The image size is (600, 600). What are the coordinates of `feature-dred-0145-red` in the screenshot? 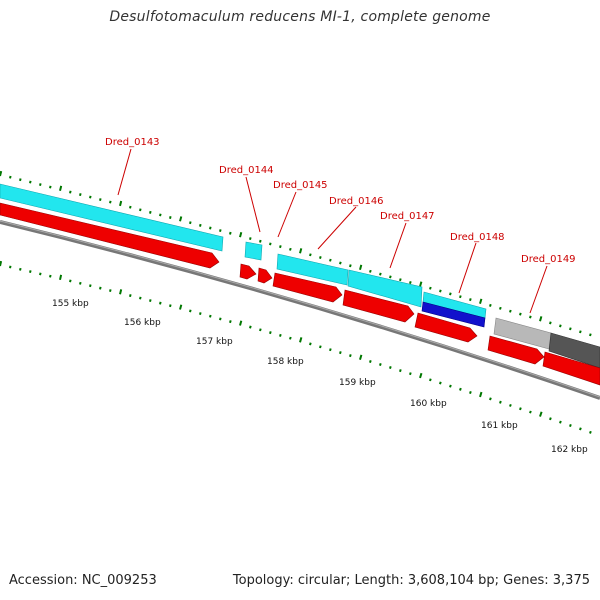 It's located at (265, 275).